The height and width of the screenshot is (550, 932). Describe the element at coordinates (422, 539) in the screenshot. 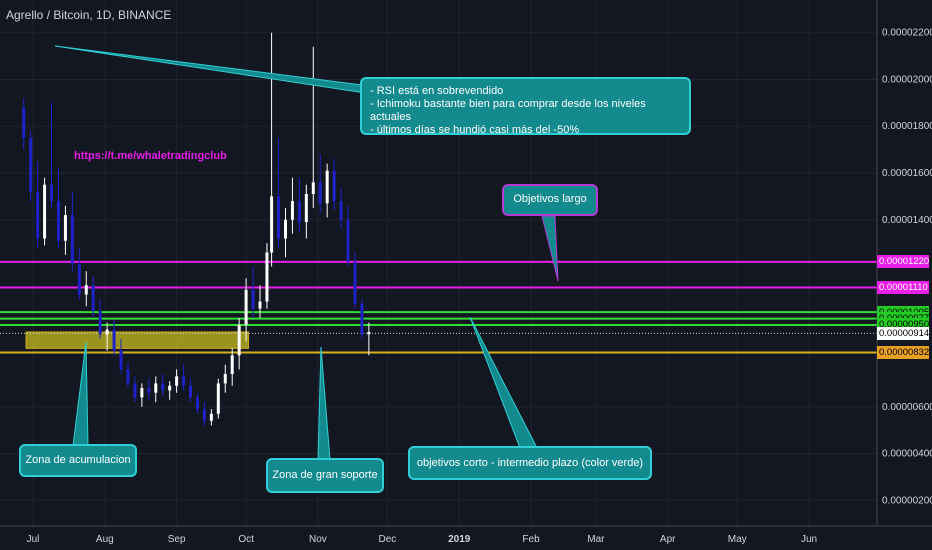

I see `x-axis: Jul Aug Sep Oct Nov Dec 2019 Feb Mar Apr May Jun` at that location.